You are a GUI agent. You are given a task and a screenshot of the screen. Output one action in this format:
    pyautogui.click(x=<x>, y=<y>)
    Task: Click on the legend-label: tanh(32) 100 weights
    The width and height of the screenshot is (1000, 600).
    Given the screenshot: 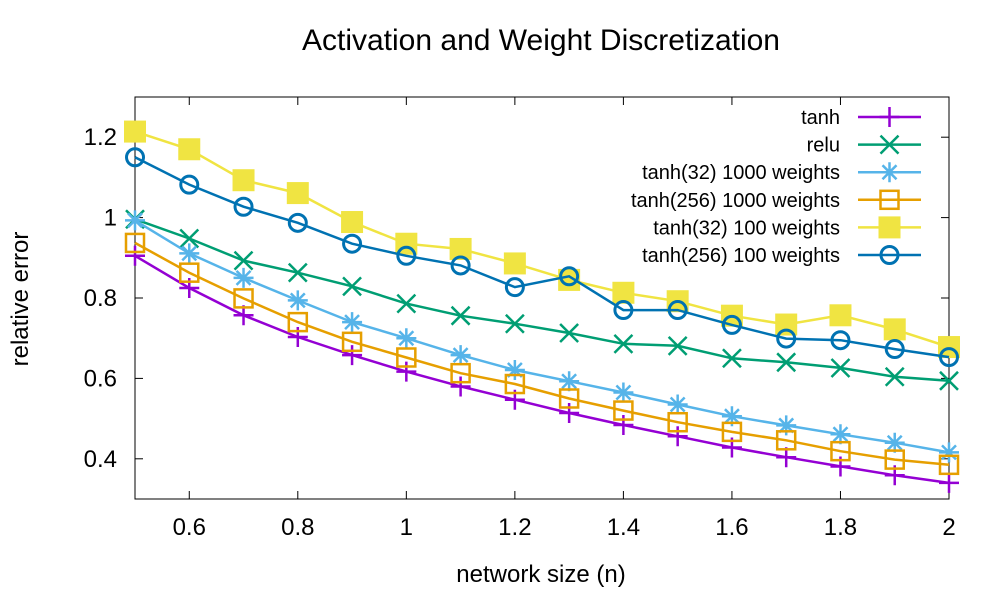 What is the action you would take?
    pyautogui.click(x=746, y=228)
    